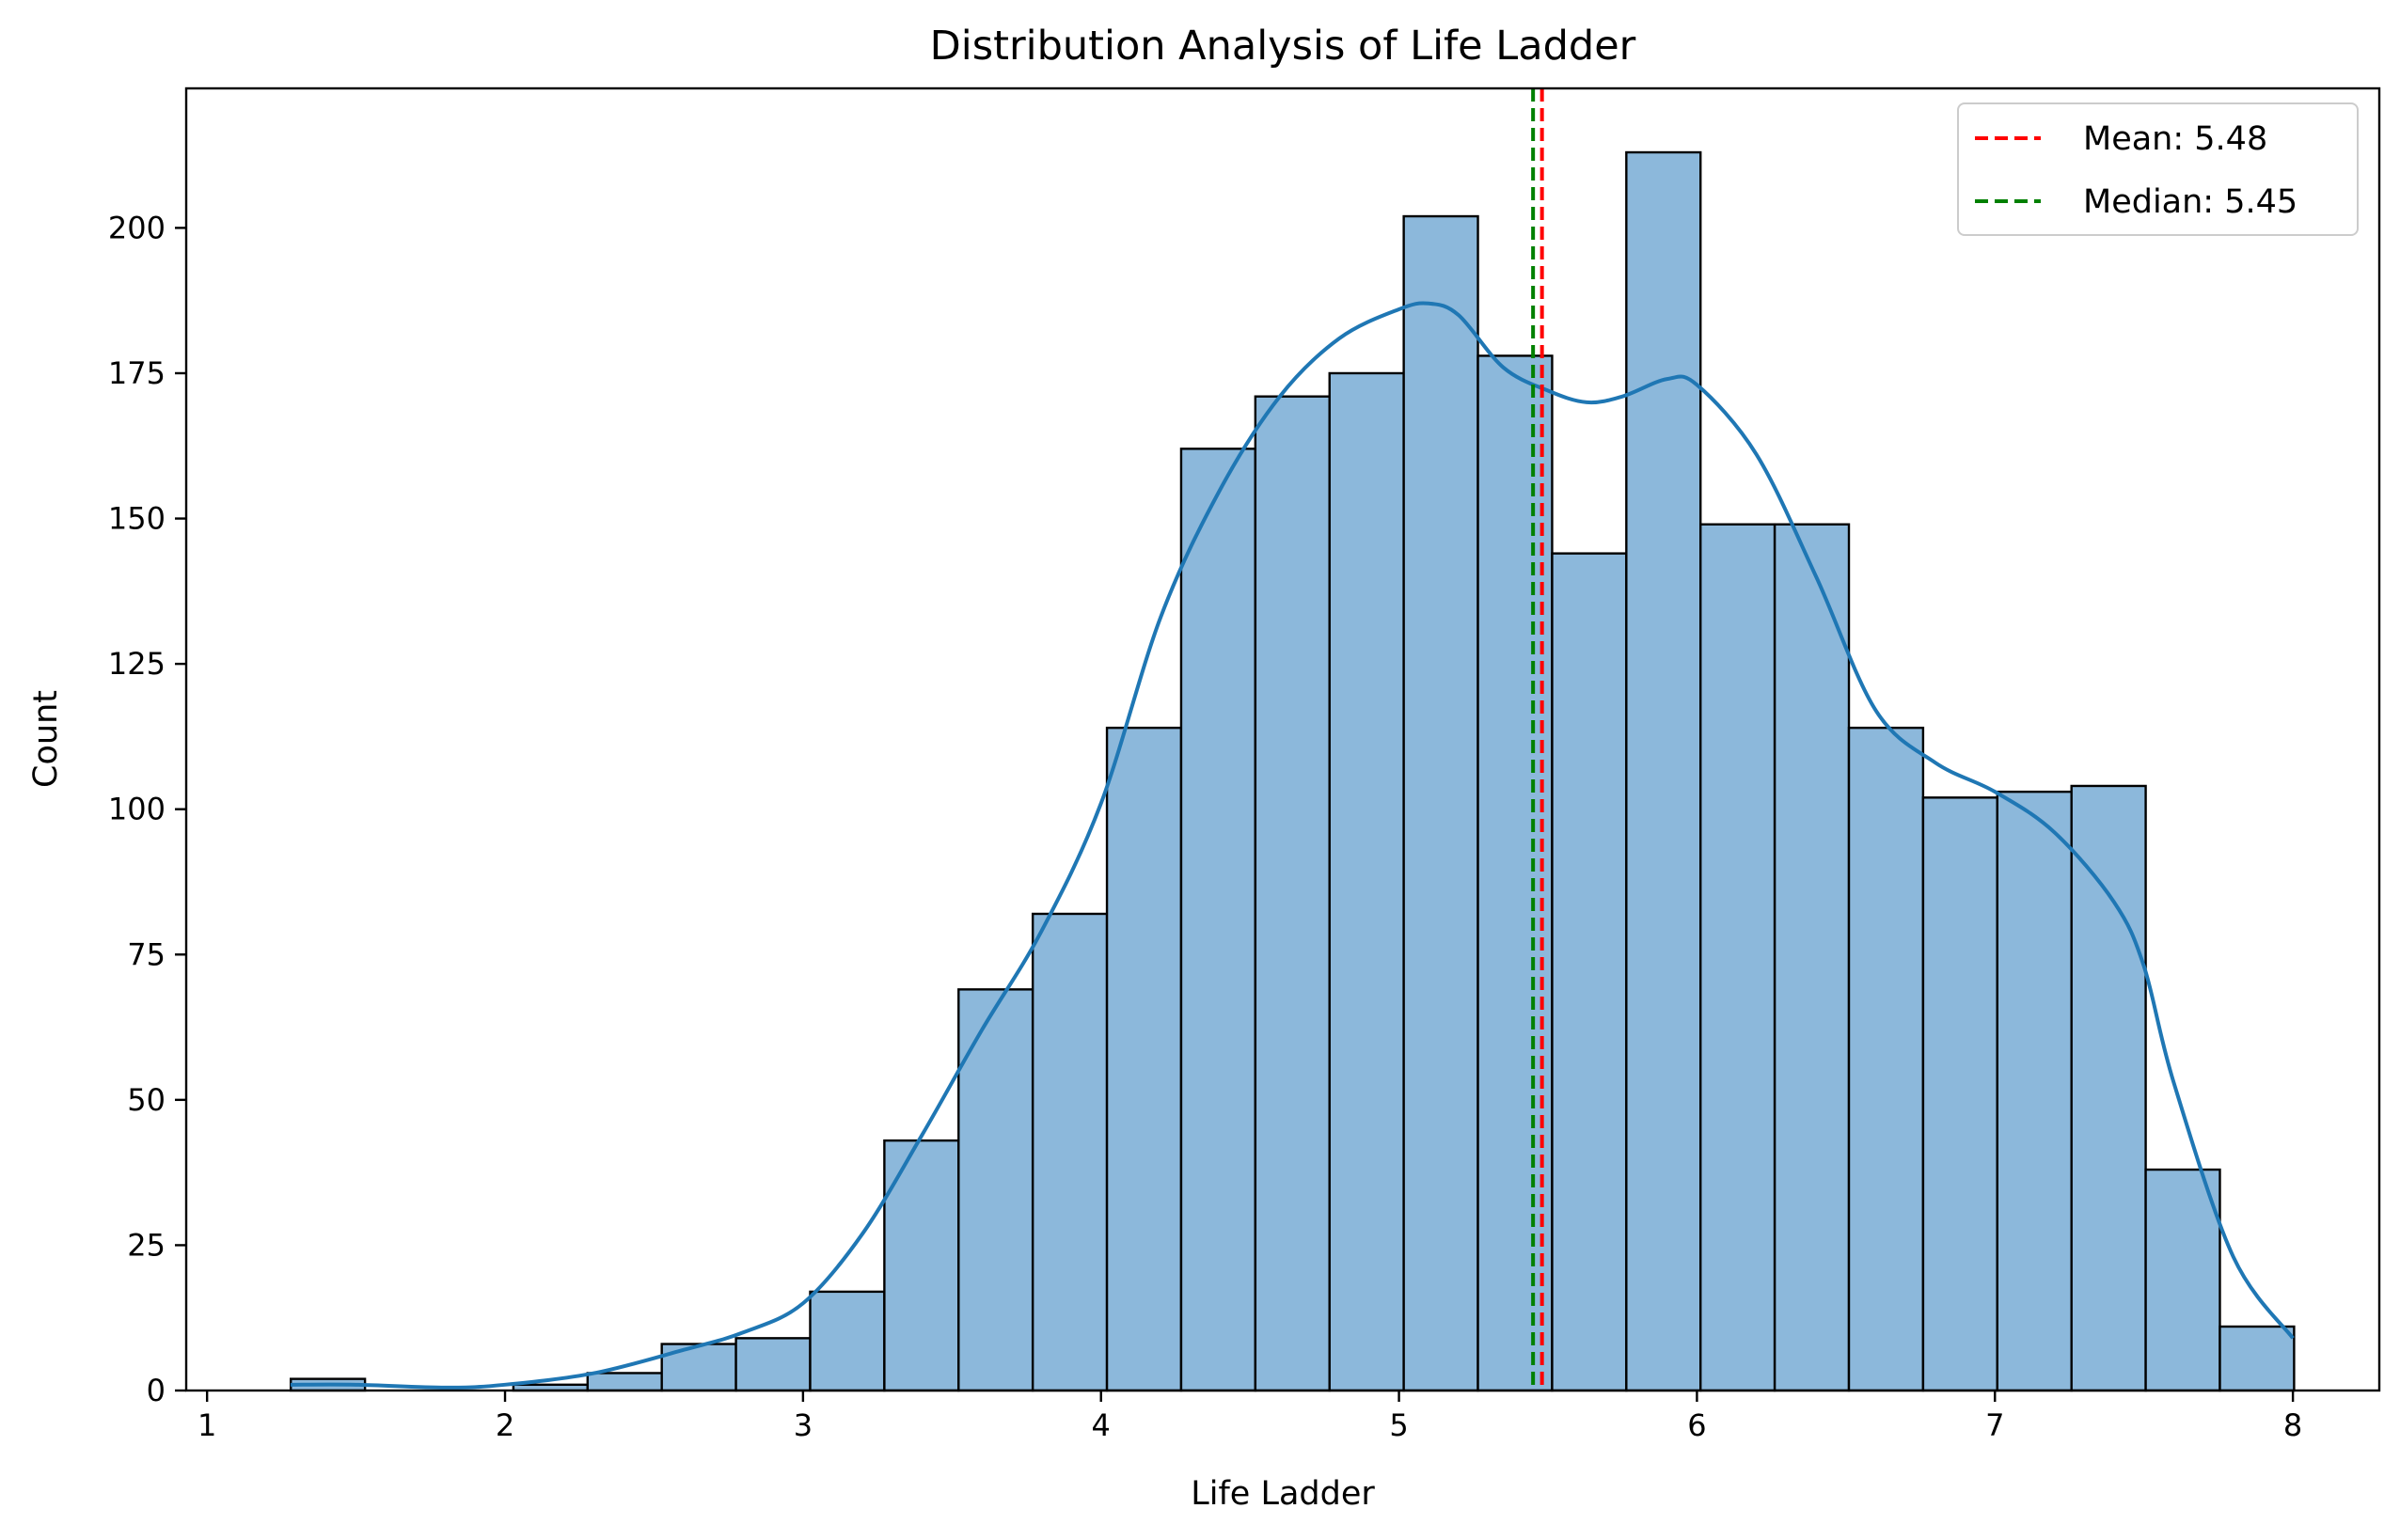 The height and width of the screenshot is (1540, 2400). I want to click on y-axis-ticks: 0 25 50 75 100 125 150 175 200, so click(147, 809).